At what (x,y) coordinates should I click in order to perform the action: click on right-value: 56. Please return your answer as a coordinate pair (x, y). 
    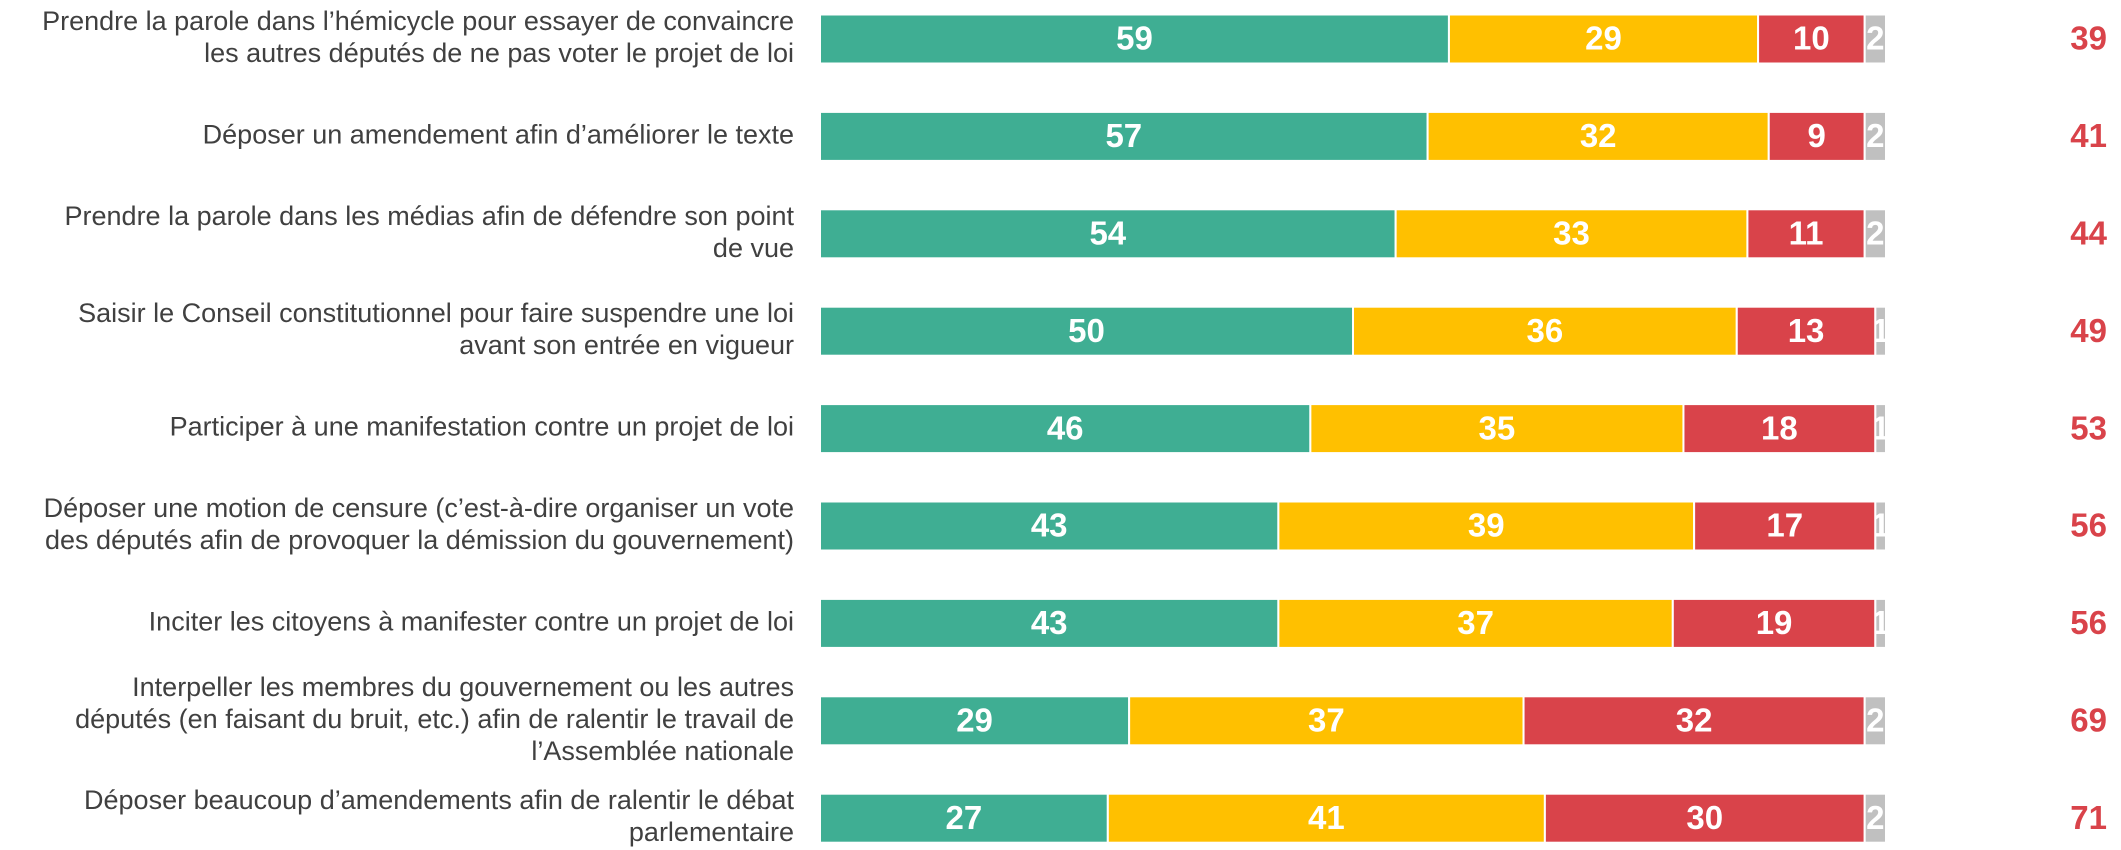
    Looking at the image, I should click on (2088, 622).